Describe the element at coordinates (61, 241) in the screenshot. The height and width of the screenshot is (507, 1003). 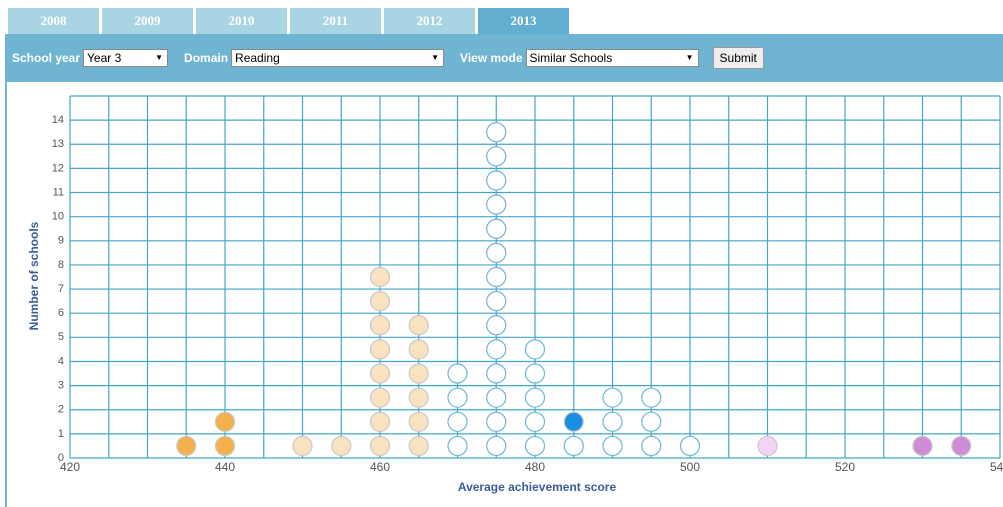
I see `y-tick-label: 9` at that location.